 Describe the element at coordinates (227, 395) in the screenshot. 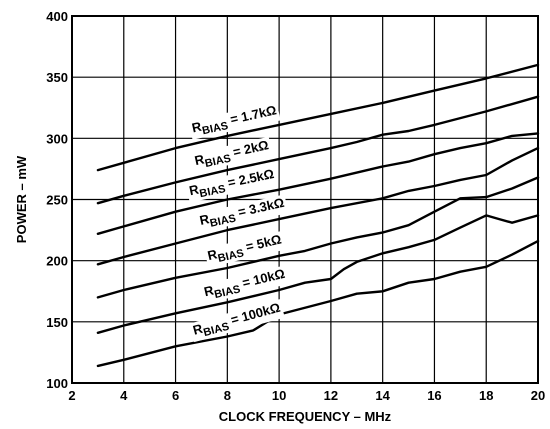

I see `x-tick-label: 8` at that location.